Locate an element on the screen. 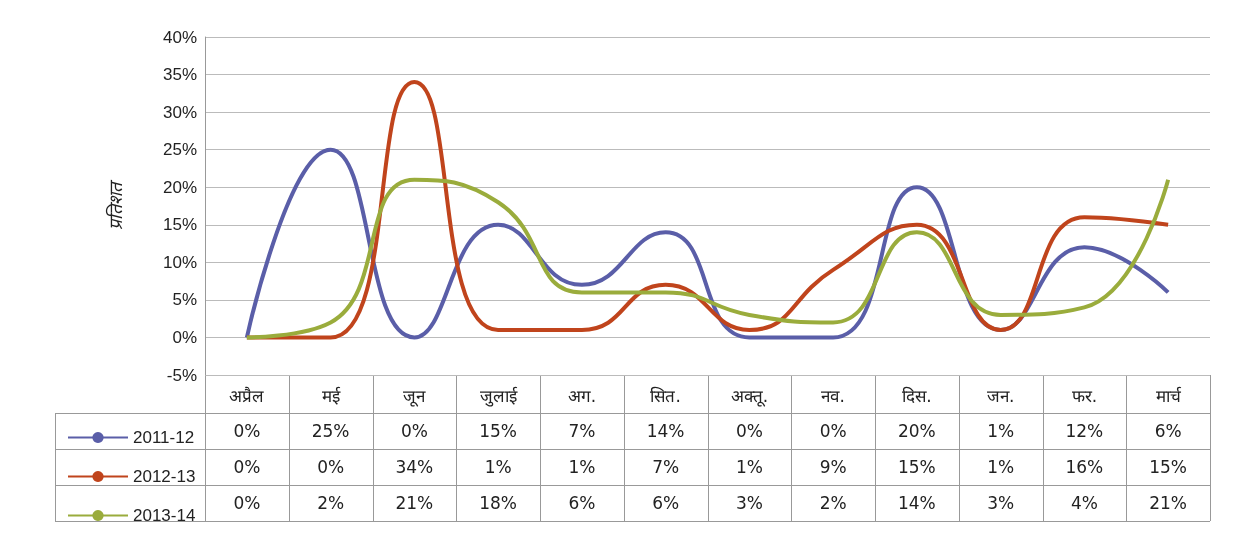  y-tick-label: 10% is located at coordinates (179, 262).